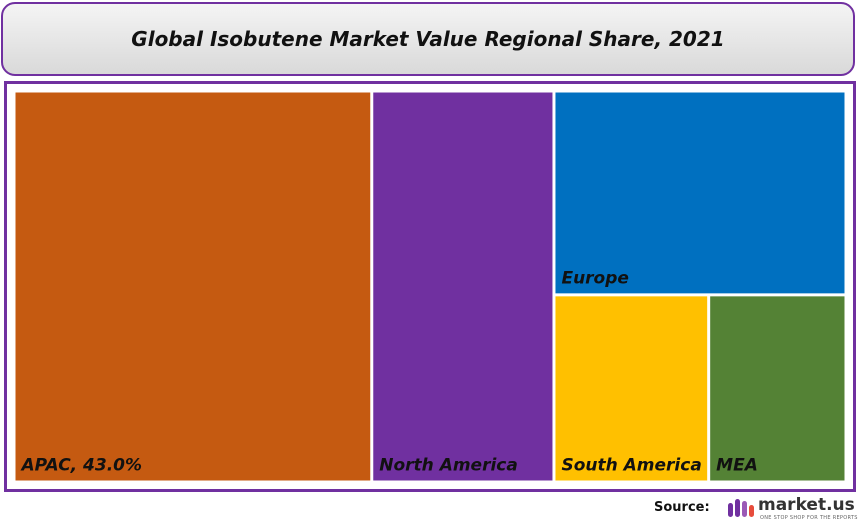 This screenshot has width=860, height=525. I want to click on brand-icon, so click(741, 508).